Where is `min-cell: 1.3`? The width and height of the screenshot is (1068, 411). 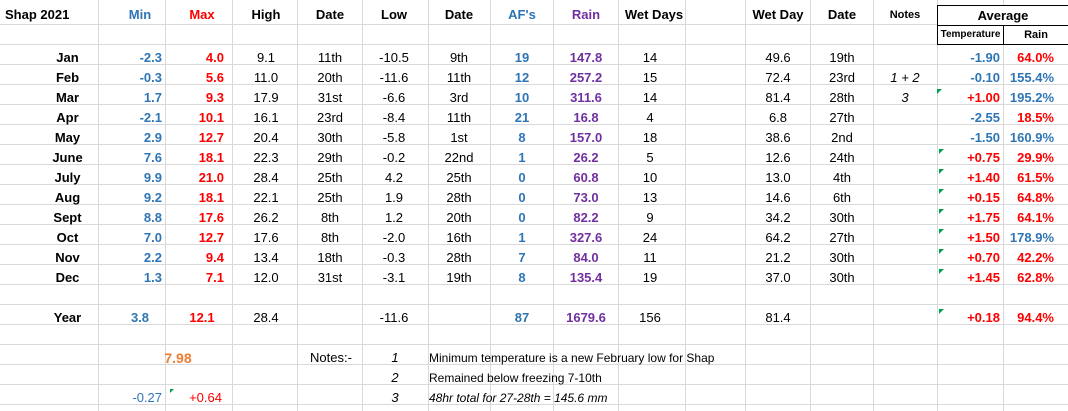 min-cell: 1.3 is located at coordinates (152, 277).